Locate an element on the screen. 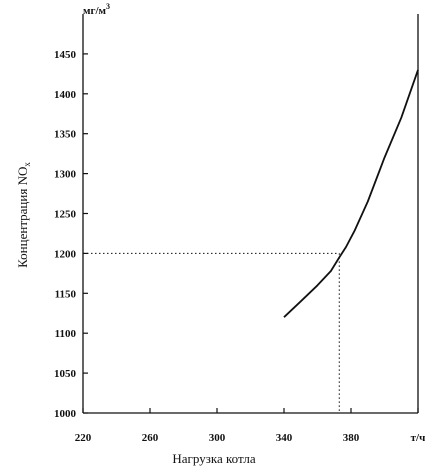 The height and width of the screenshot is (476, 437). y-tick-label-1450: 1450 is located at coordinates (65, 55).